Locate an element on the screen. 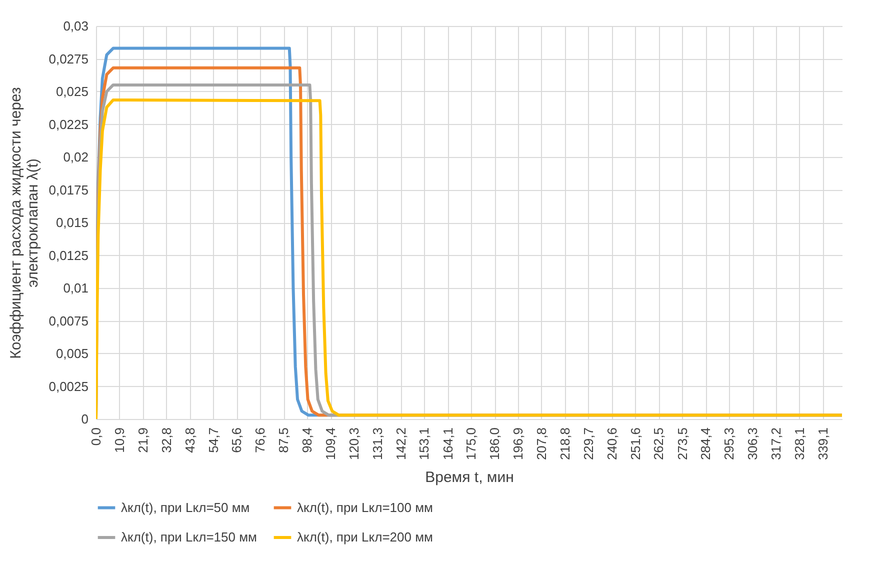  y-tick-label: 0,01 is located at coordinates (75, 288).